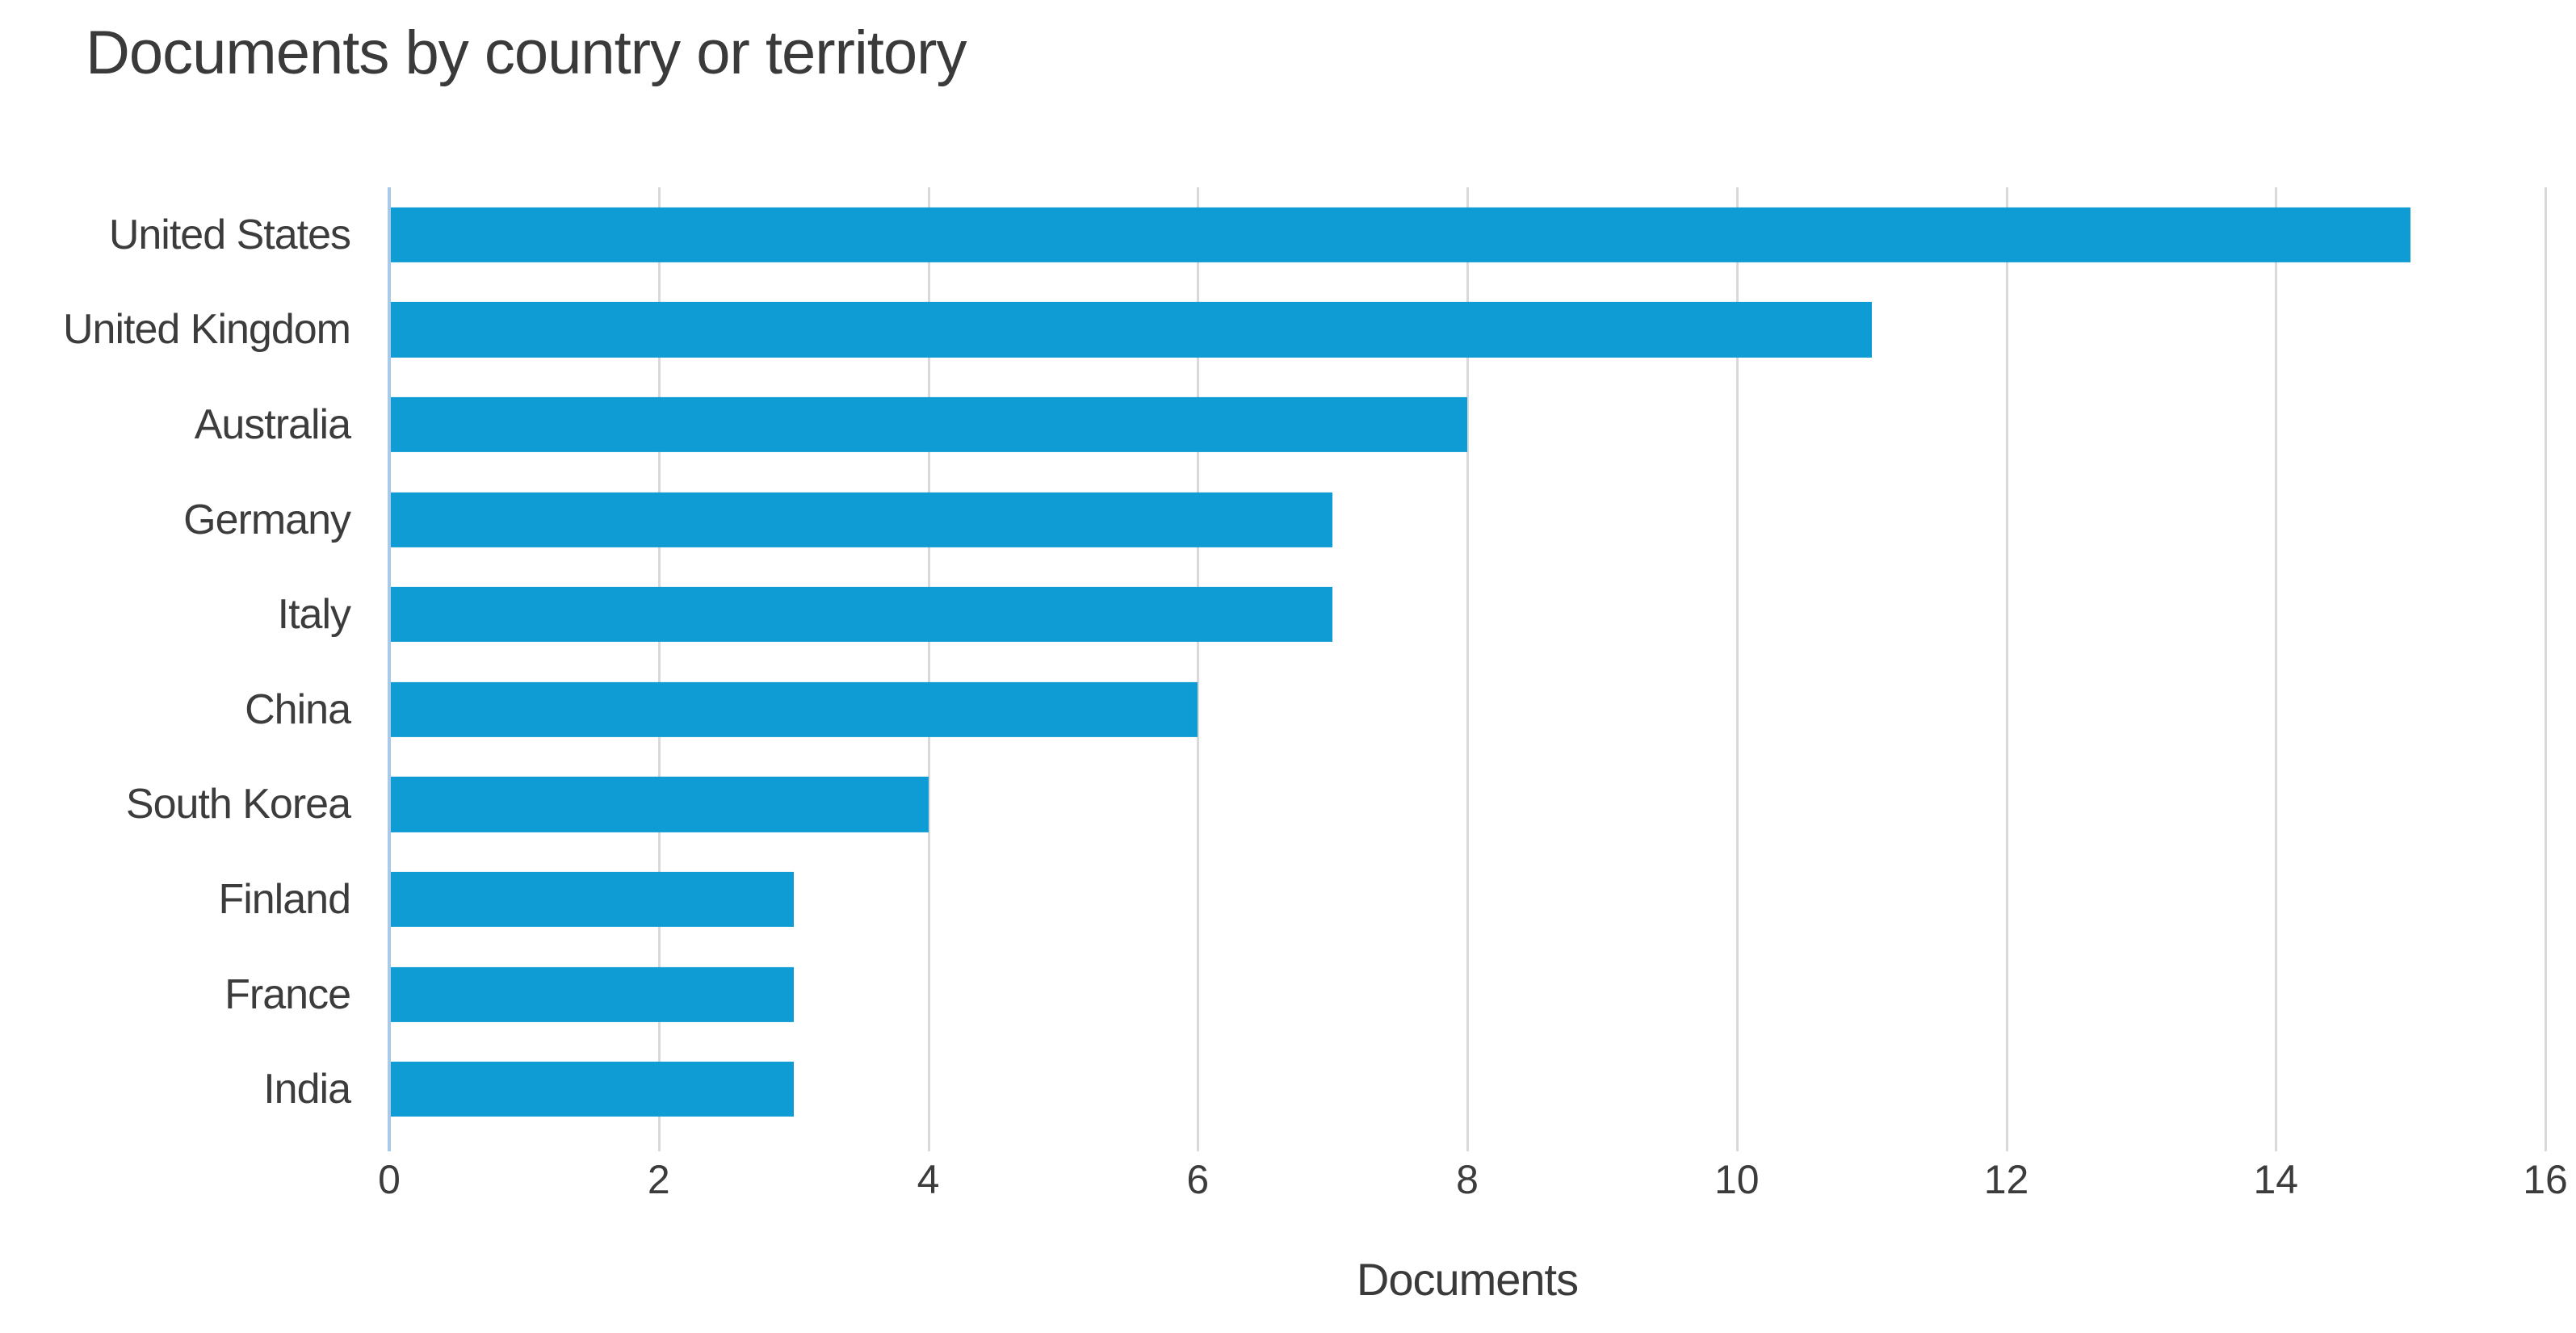 This screenshot has width=2576, height=1333. I want to click on category-label-india: India, so click(307, 1089).